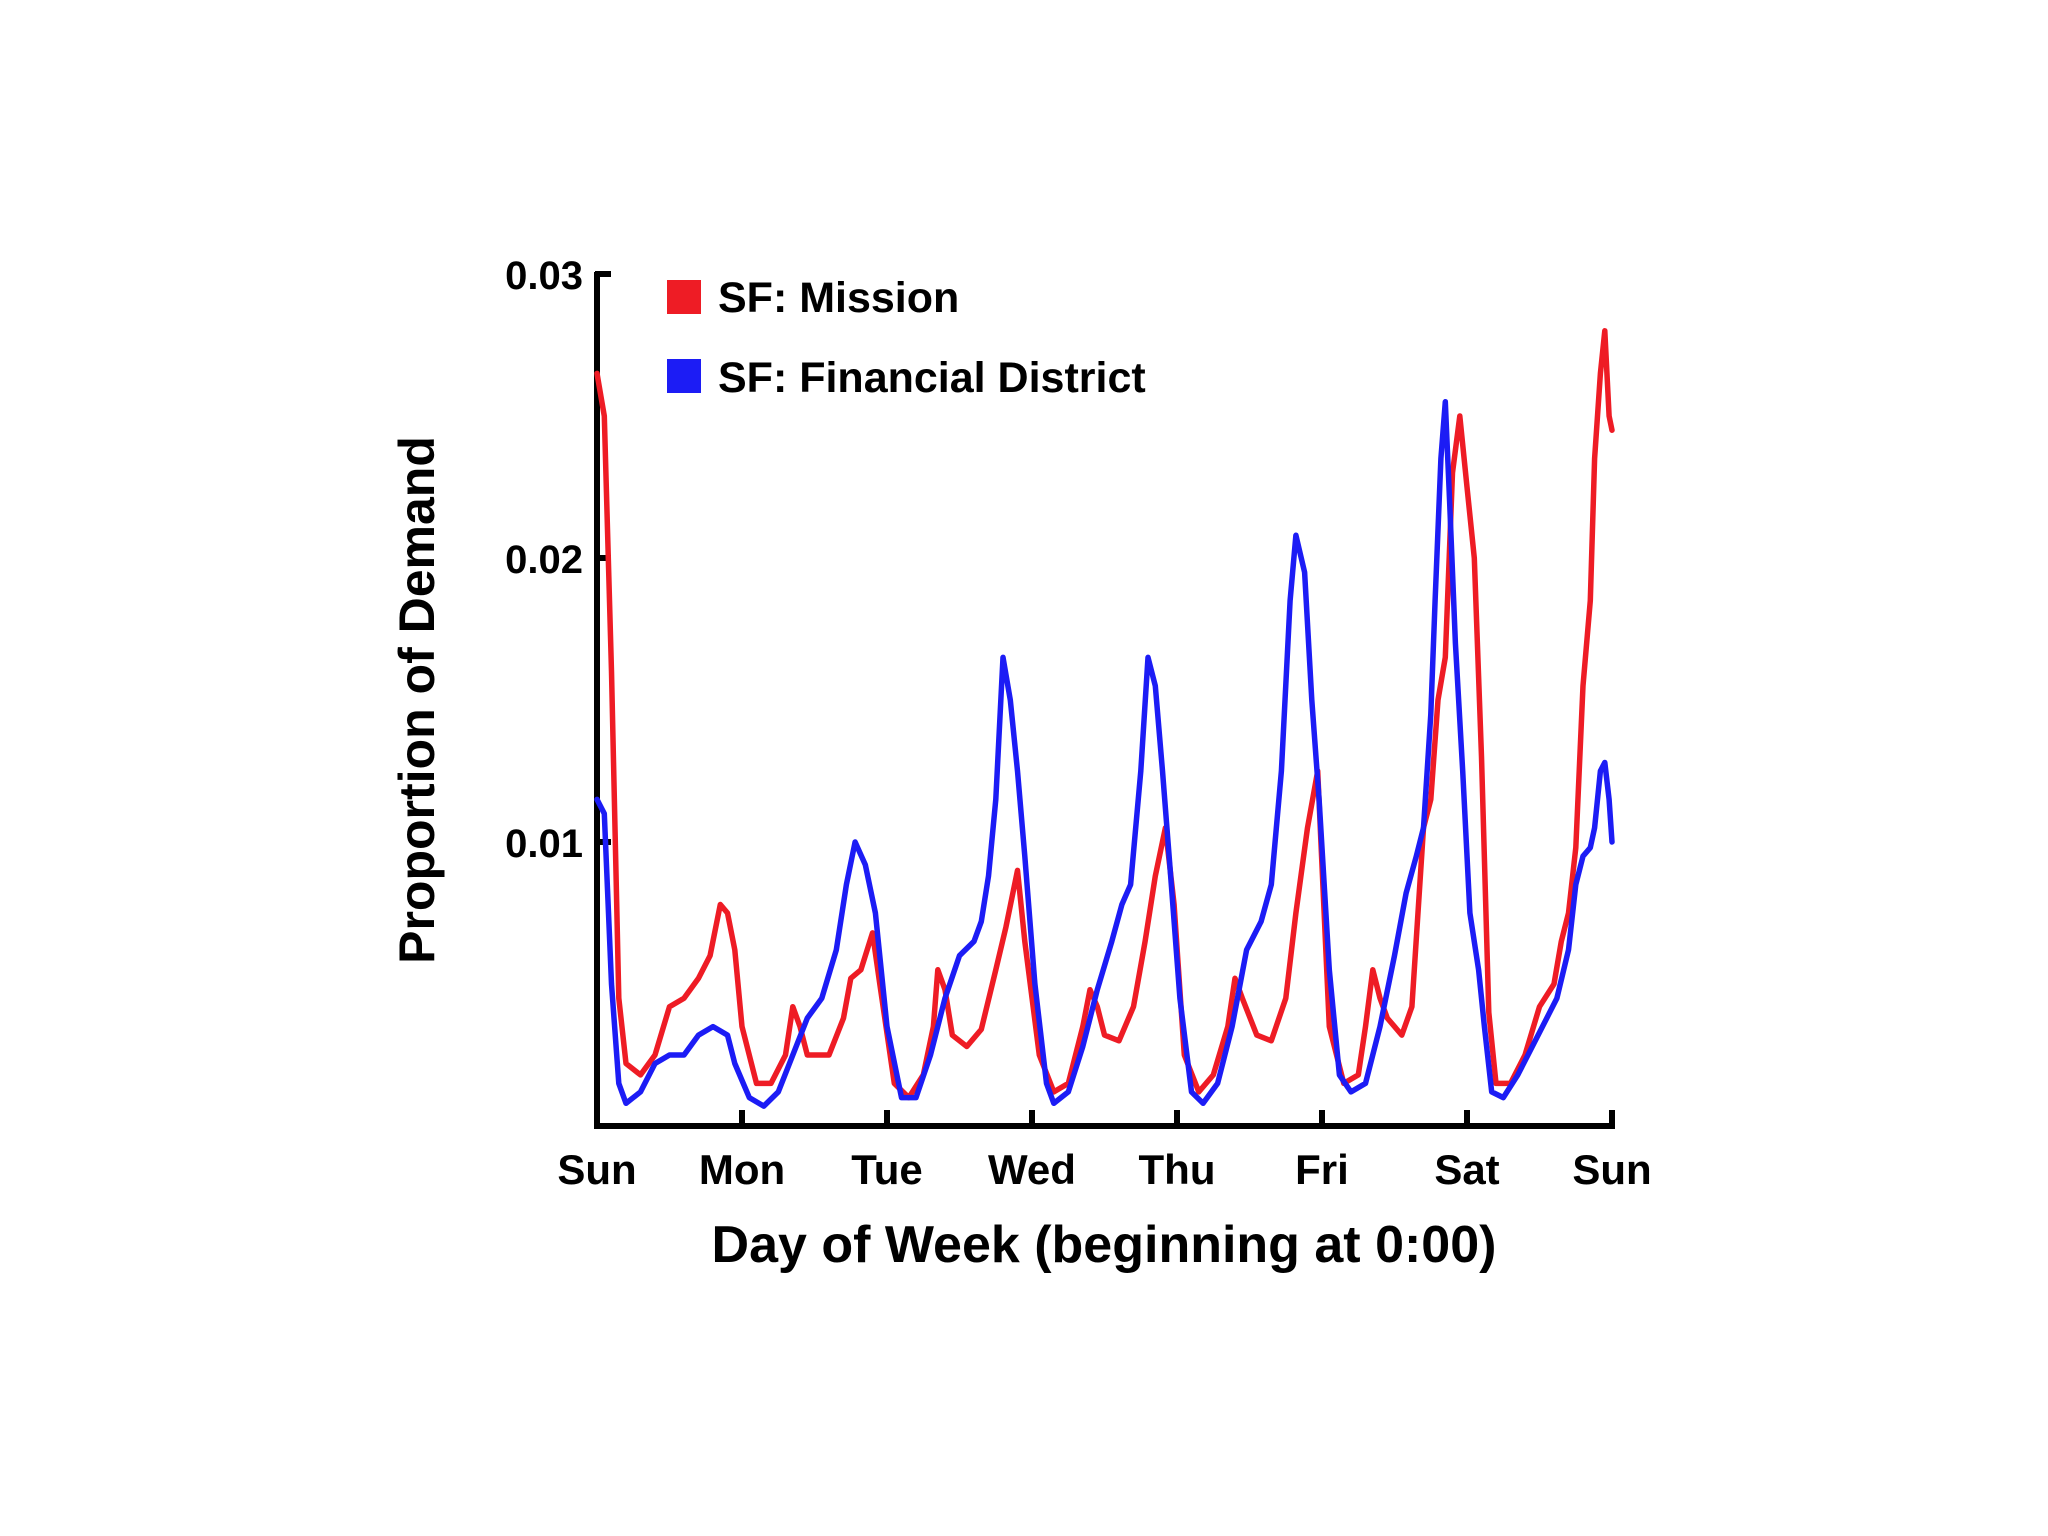 This screenshot has height=1536, width=2048. Describe the element at coordinates (1466, 1169) in the screenshot. I see `x-tick-label: Sat` at that location.